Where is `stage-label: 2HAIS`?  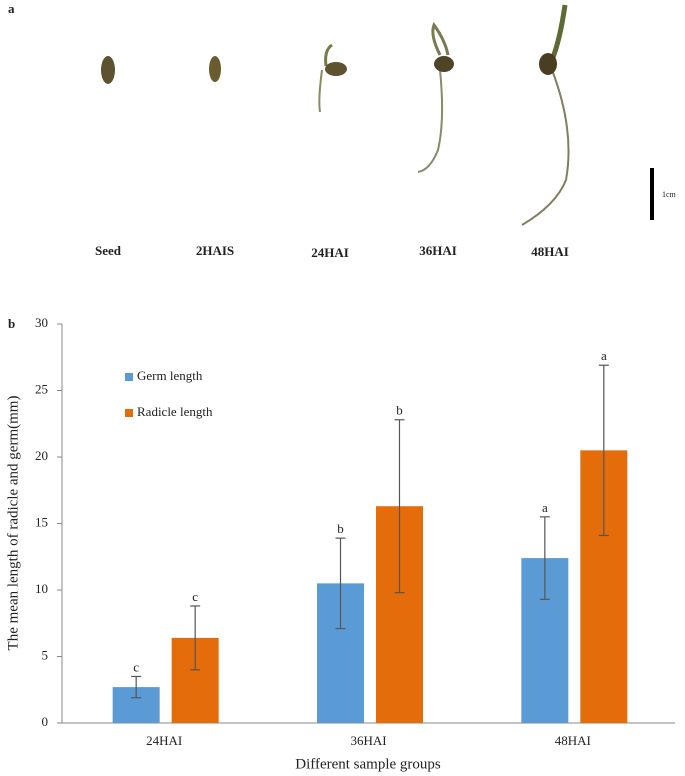 stage-label: 2HAIS is located at coordinates (215, 250).